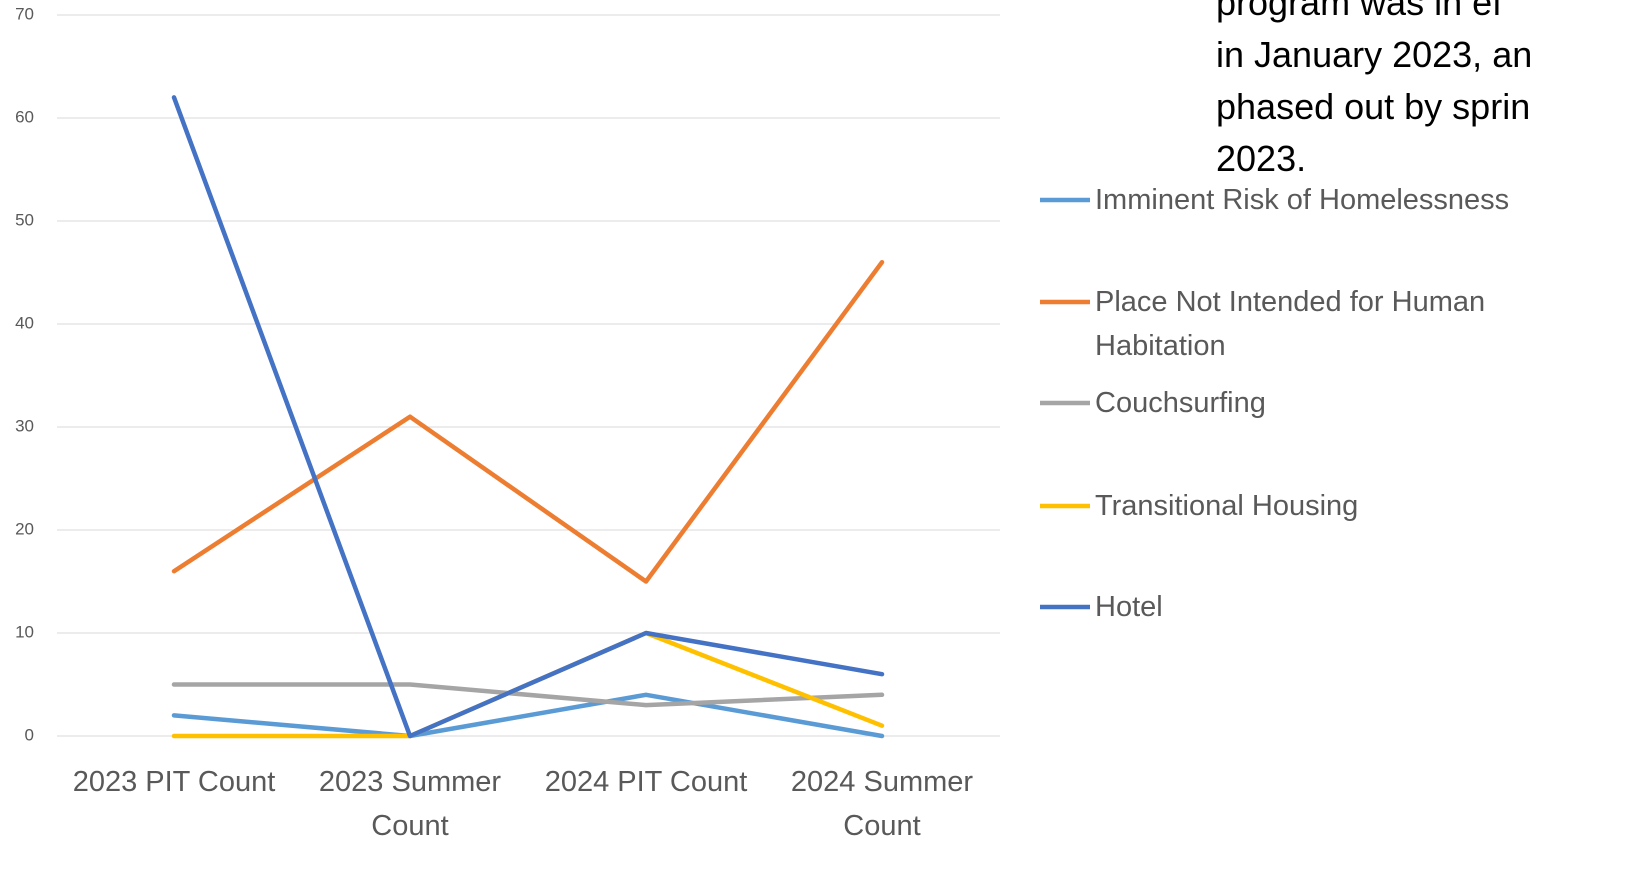 Image resolution: width=1638 pixels, height=879 pixels. What do you see at coordinates (24, 631) in the screenshot?
I see `y-tick-label: 10` at bounding box center [24, 631].